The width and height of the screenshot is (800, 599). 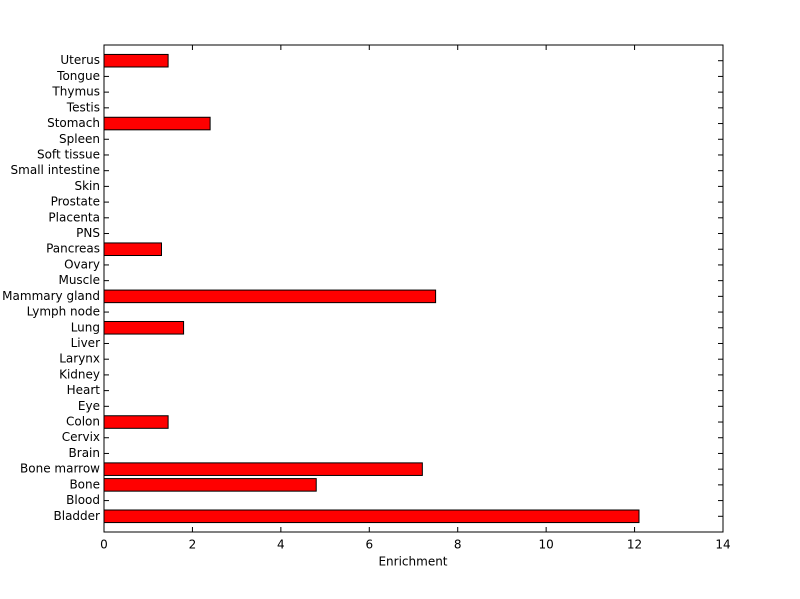 What do you see at coordinates (84, 453) in the screenshot?
I see `y-tick-label: Brain` at bounding box center [84, 453].